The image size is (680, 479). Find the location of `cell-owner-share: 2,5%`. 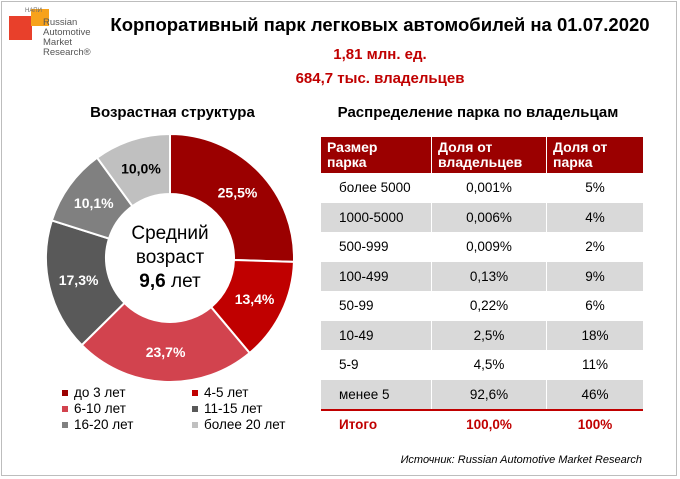

cell-owner-share: 2,5% is located at coordinates (489, 335).